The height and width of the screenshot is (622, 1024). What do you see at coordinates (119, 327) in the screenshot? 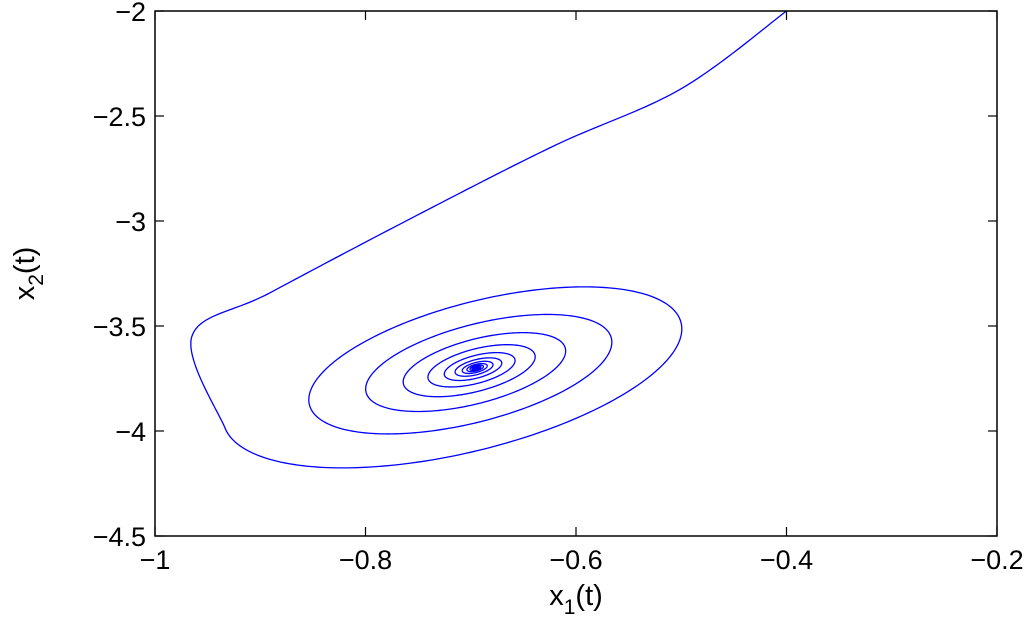
I see `y-tick-label: −3.5` at bounding box center [119, 327].